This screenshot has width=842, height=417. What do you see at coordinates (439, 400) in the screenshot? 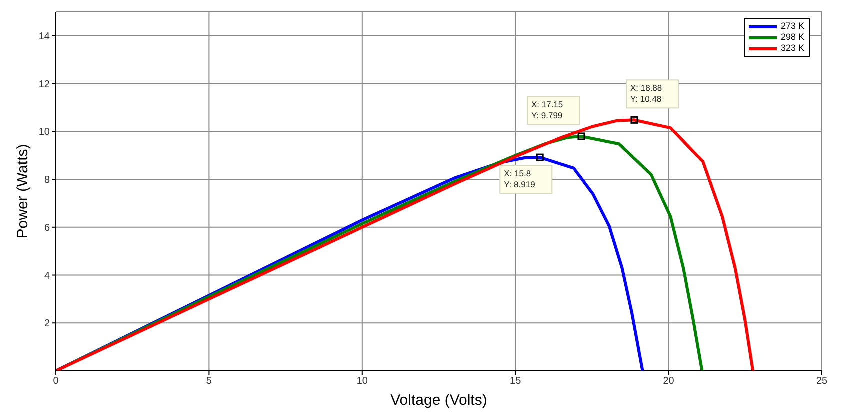
I see `x-axis-title: Voltage (Volts)` at bounding box center [439, 400].